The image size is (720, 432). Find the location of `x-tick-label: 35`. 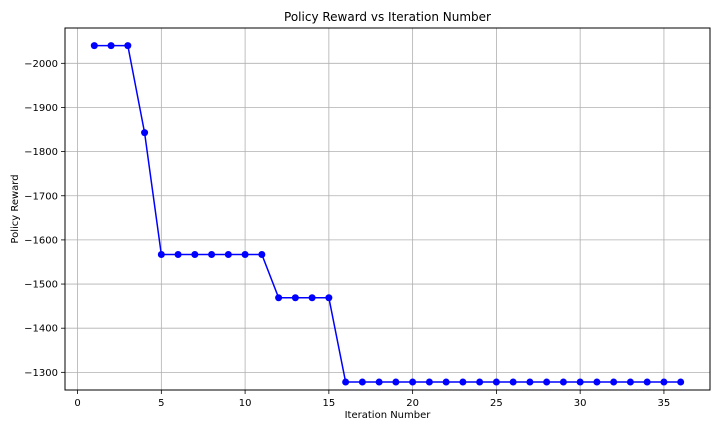

x-tick-label: 35 is located at coordinates (664, 403).